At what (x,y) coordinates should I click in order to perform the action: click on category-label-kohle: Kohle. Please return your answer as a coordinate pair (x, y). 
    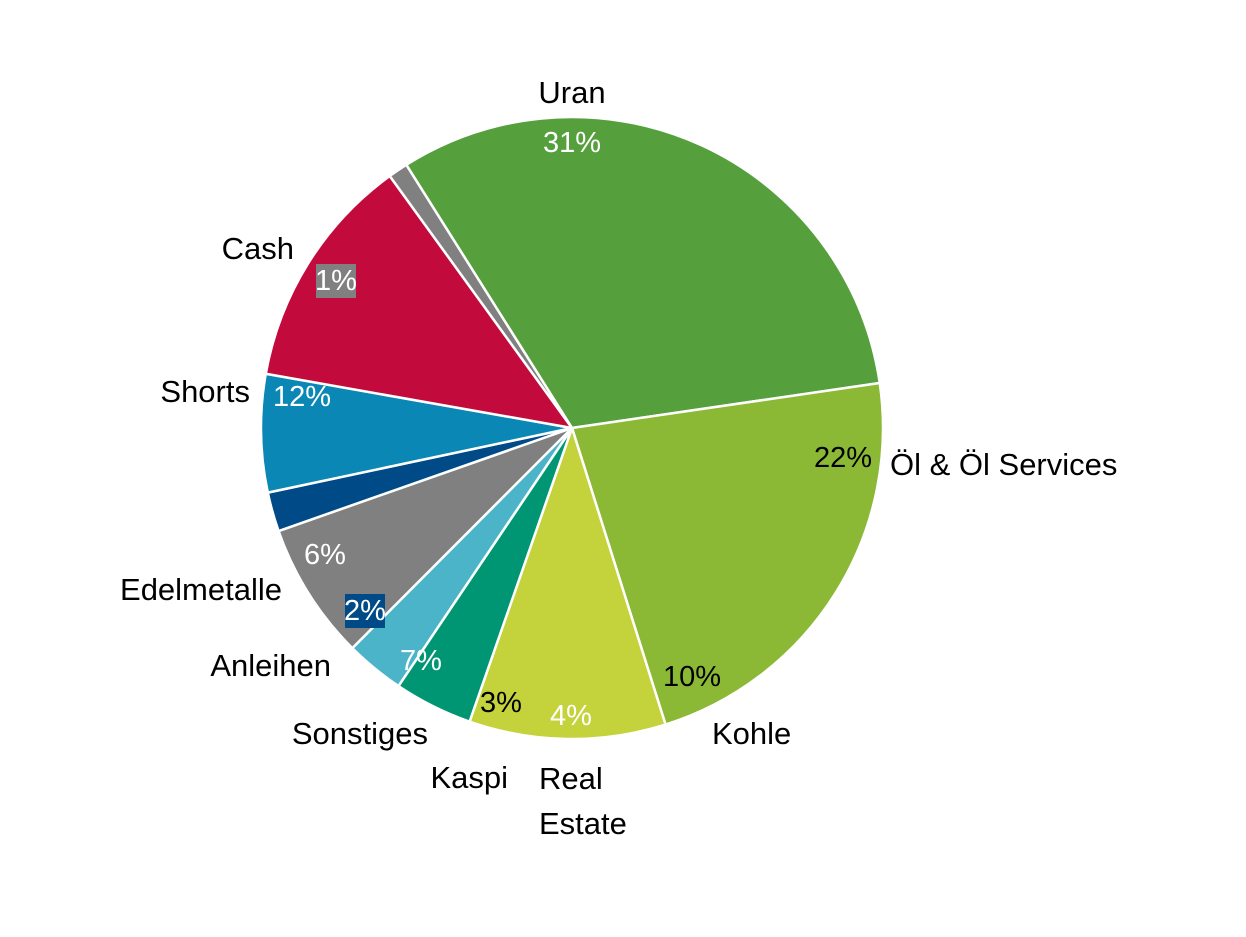
    Looking at the image, I should click on (751, 733).